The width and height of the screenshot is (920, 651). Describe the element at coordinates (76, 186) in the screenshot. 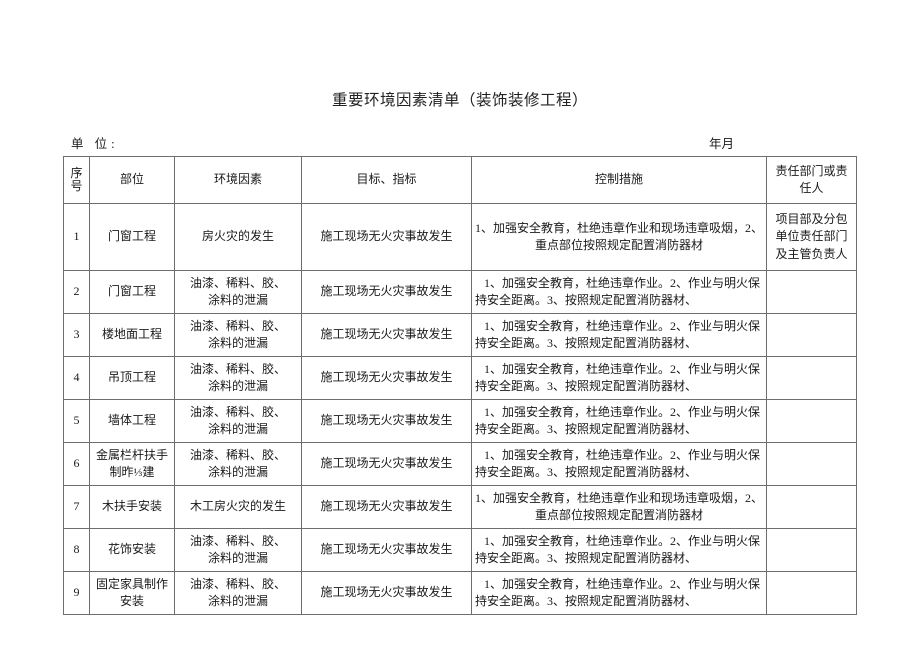

I see `index-header-line2: 号` at that location.